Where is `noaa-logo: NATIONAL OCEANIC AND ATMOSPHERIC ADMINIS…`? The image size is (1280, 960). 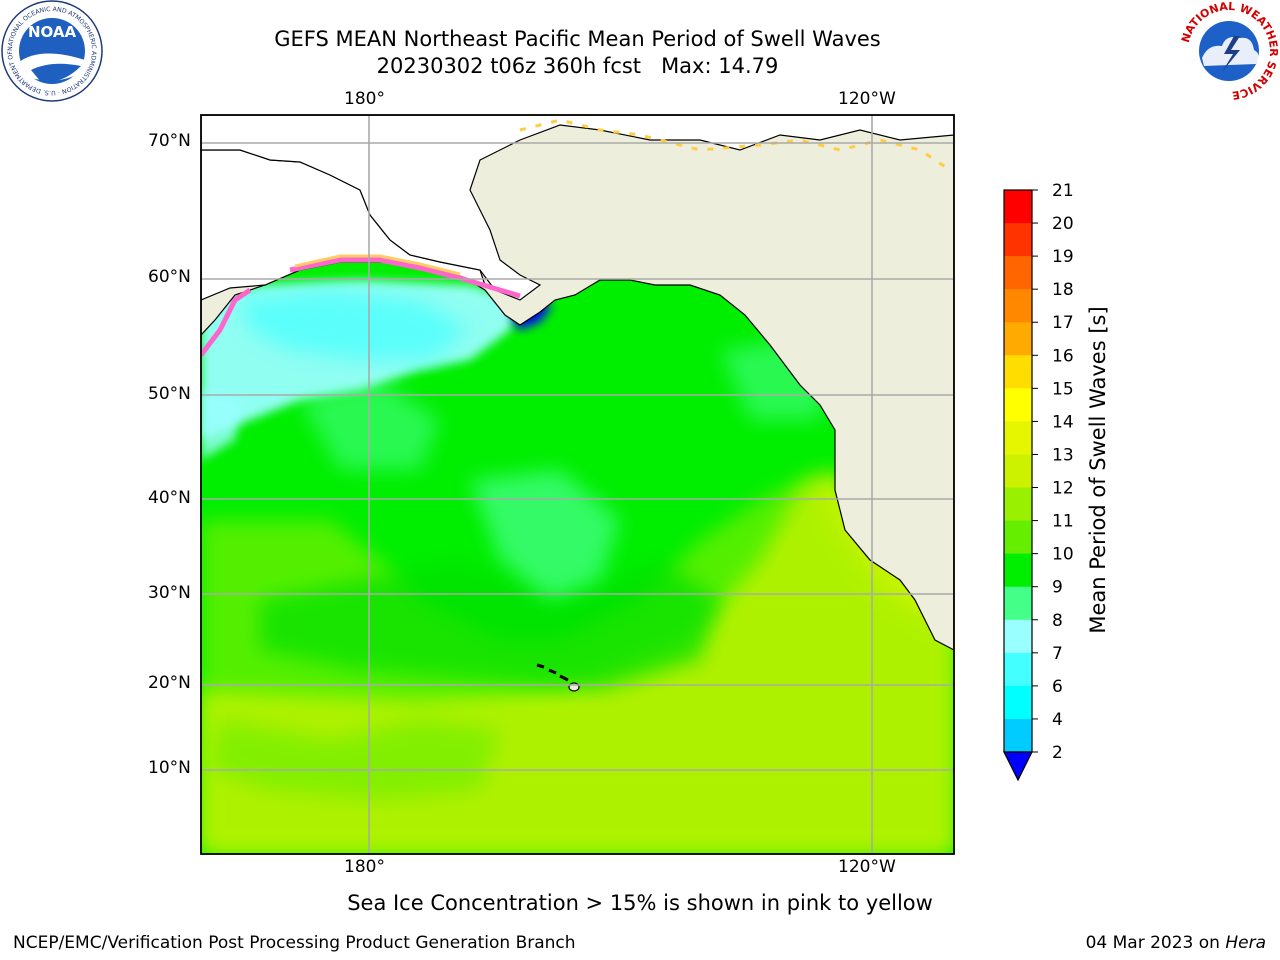 noaa-logo: NATIONAL OCEANIC AND ATMOSPHERIC ADMINIS… is located at coordinates (51, 51).